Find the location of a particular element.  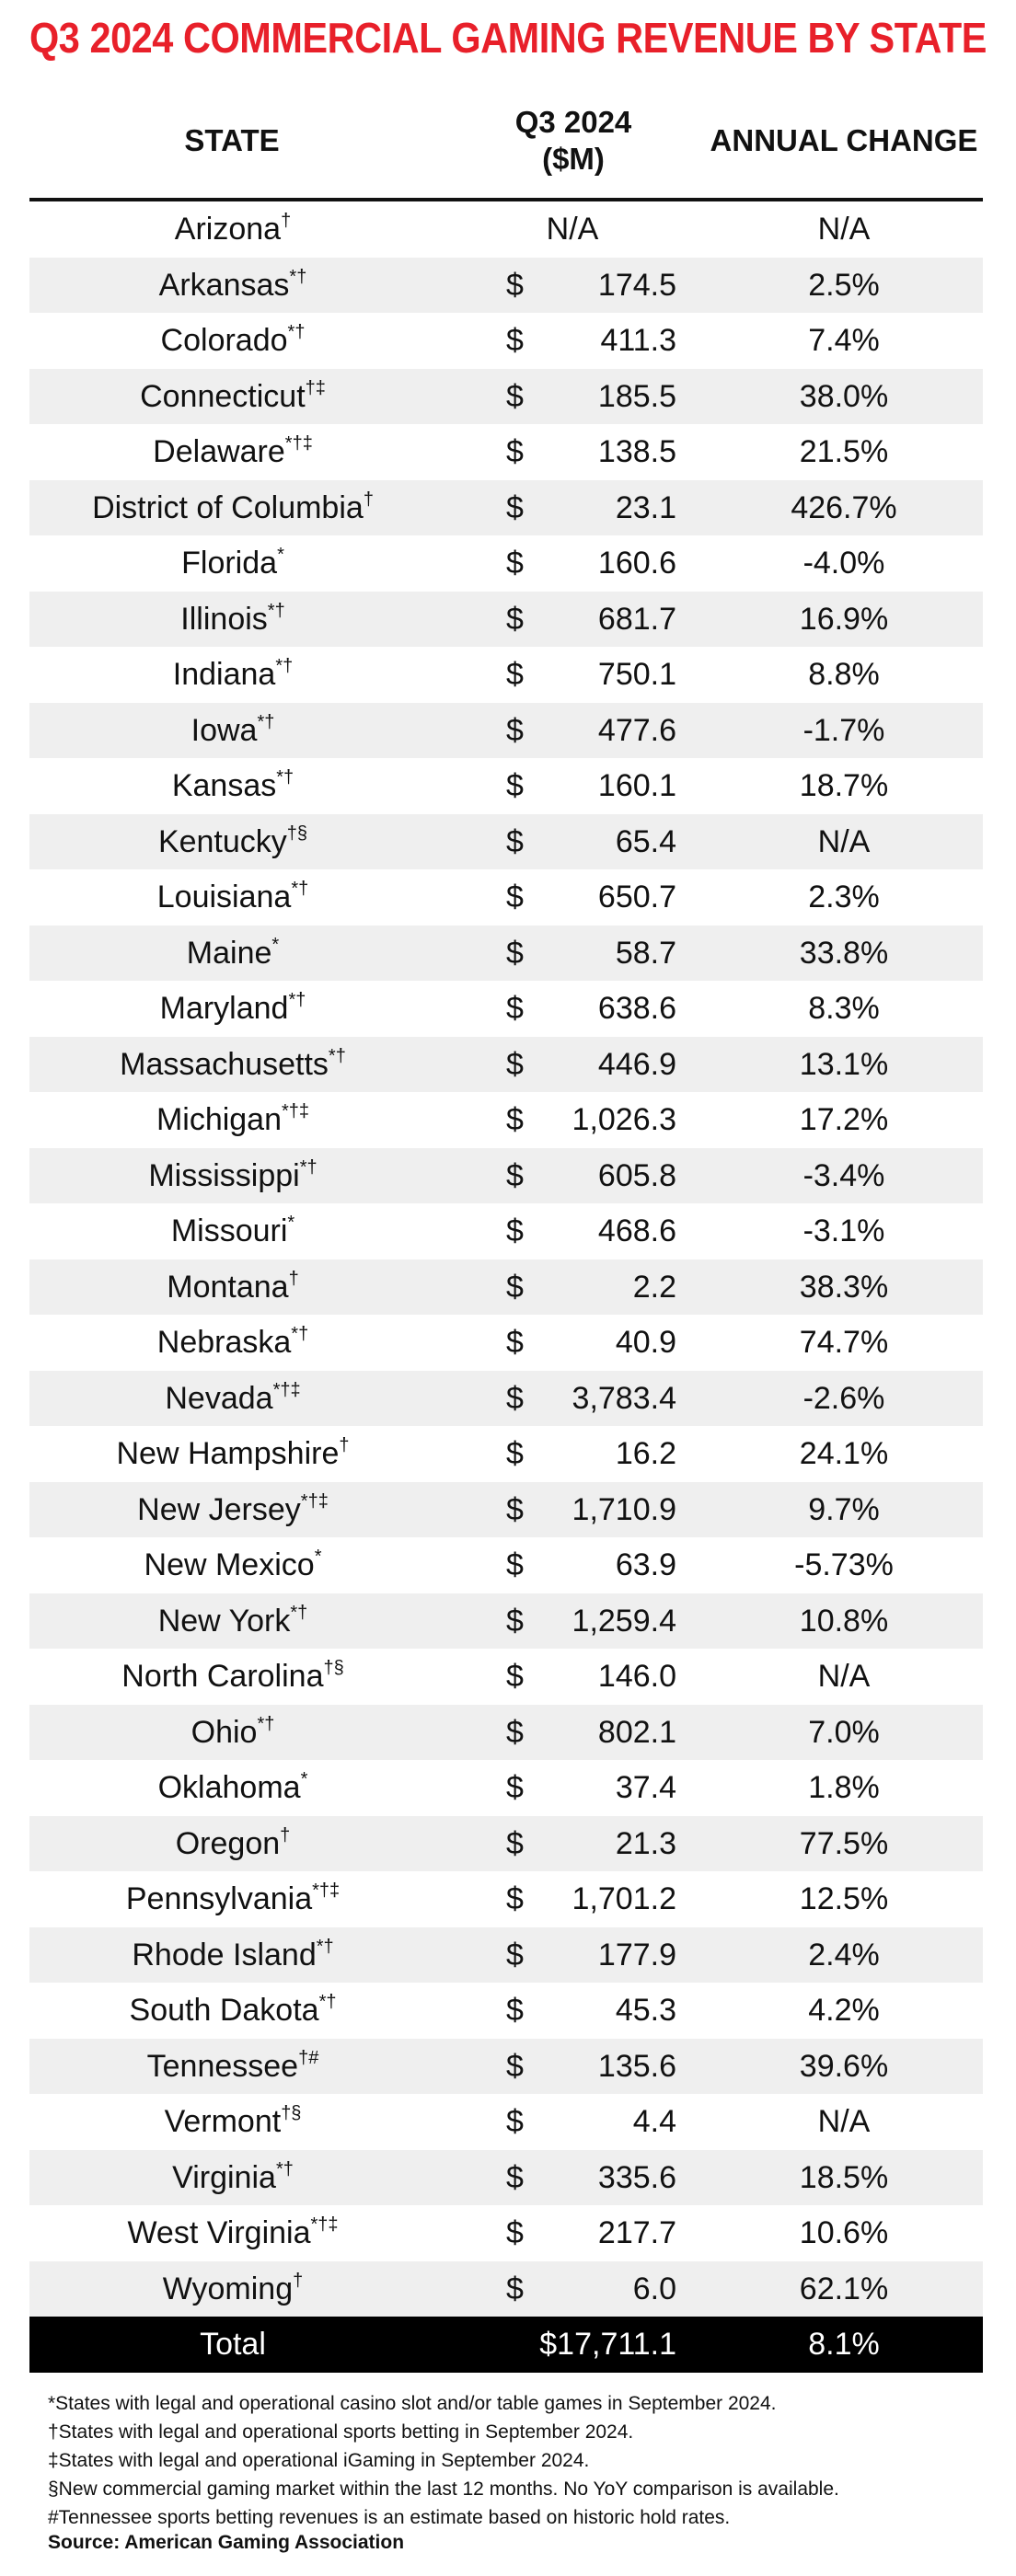

table-row: Louisiana*† $650.7 2.3% is located at coordinates (506, 897).